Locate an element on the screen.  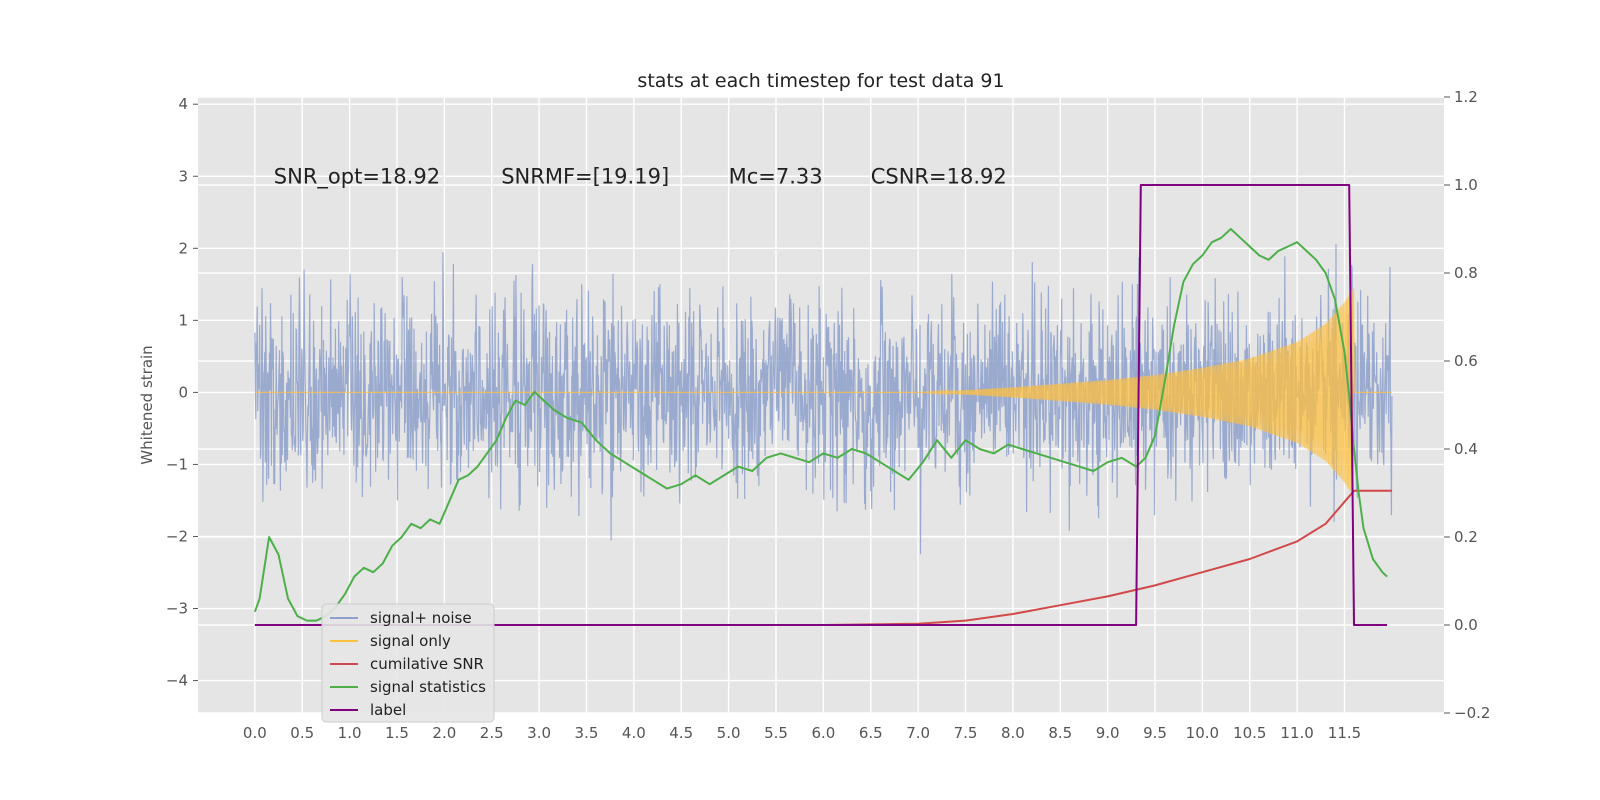
x-tick-label: 2.5 is located at coordinates (492, 733).